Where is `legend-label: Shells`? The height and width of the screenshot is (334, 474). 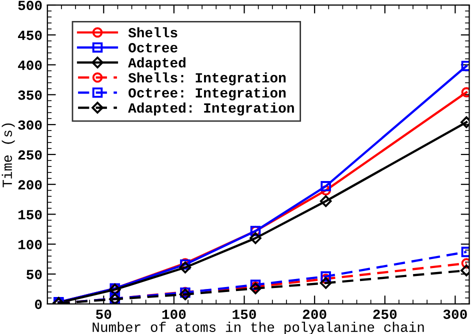 legend-label: Shells is located at coordinates (153, 32).